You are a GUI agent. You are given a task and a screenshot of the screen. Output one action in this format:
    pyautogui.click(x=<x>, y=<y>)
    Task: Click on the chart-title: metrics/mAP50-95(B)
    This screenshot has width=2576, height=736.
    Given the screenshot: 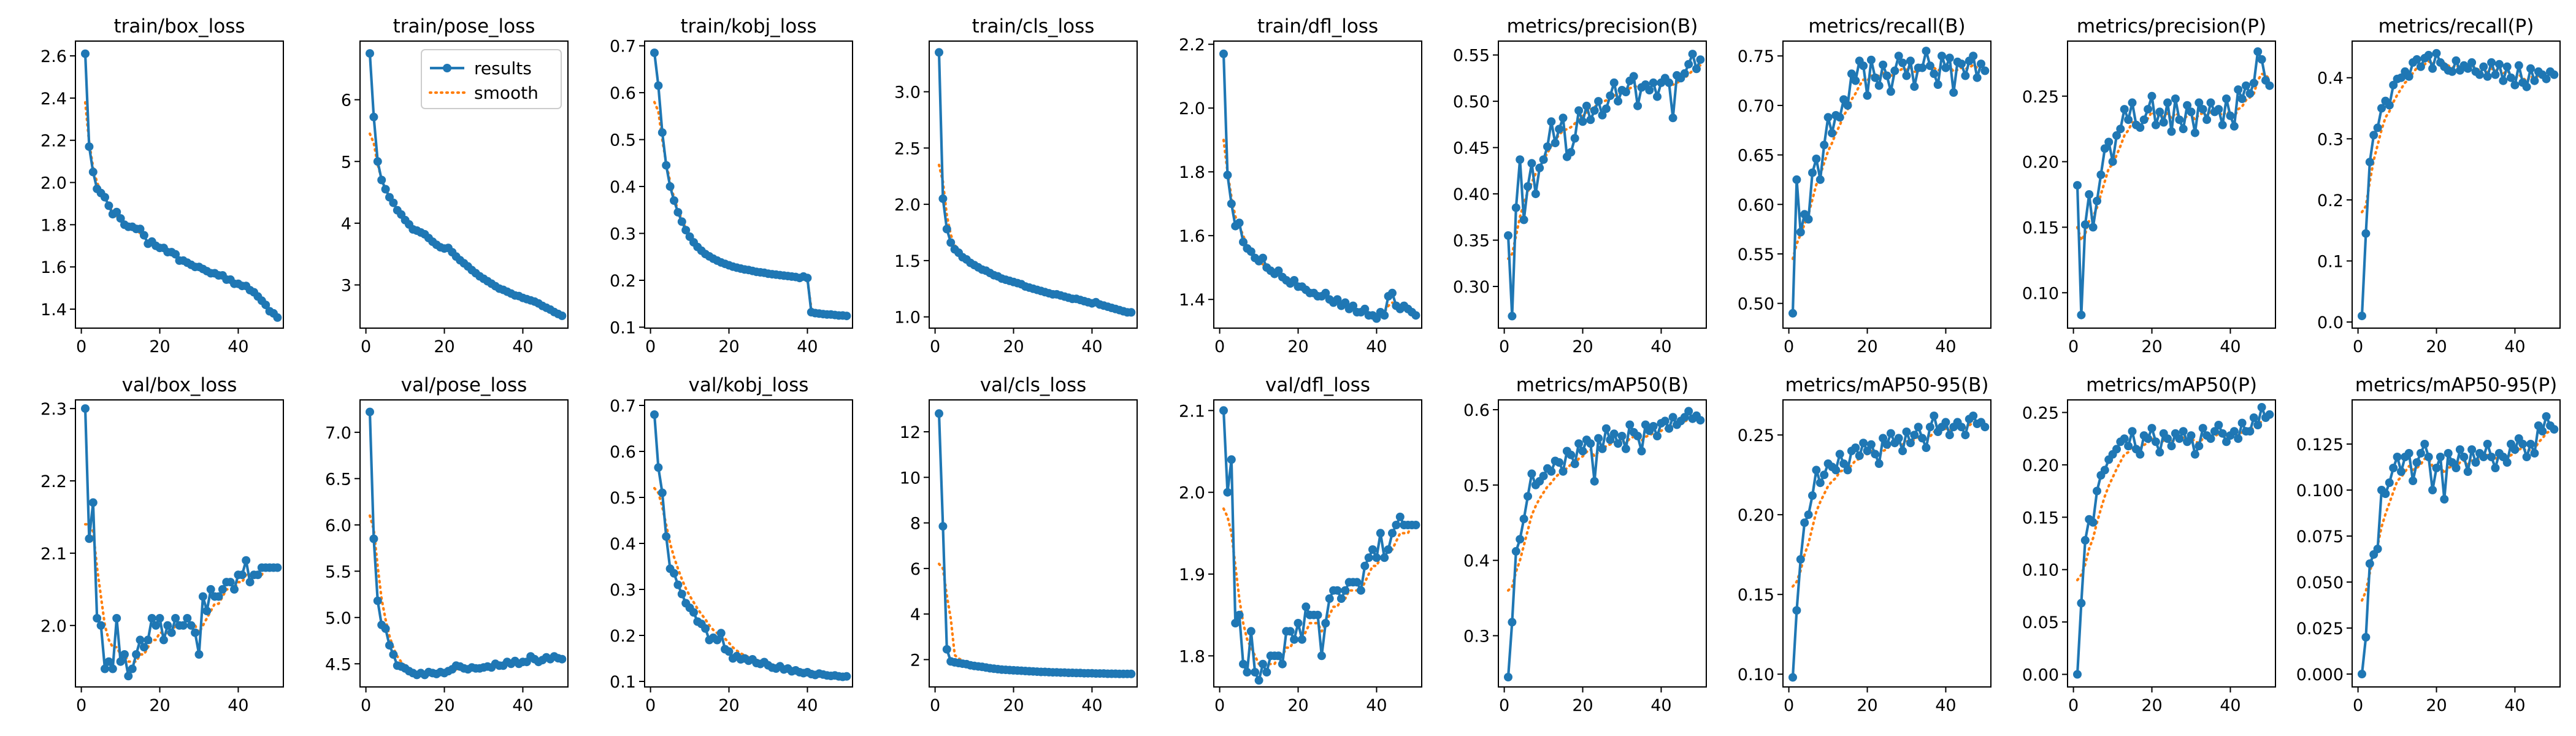 What is the action you would take?
    pyautogui.click(x=1886, y=385)
    